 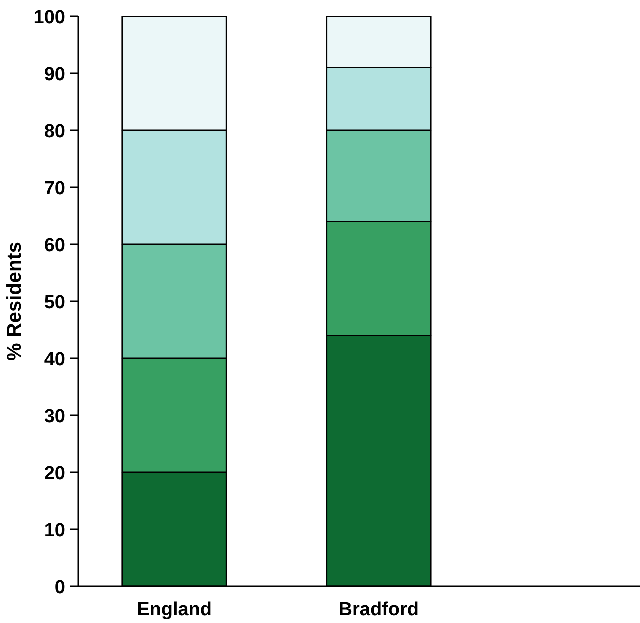 I want to click on y-tick-label: 10, so click(x=55, y=531).